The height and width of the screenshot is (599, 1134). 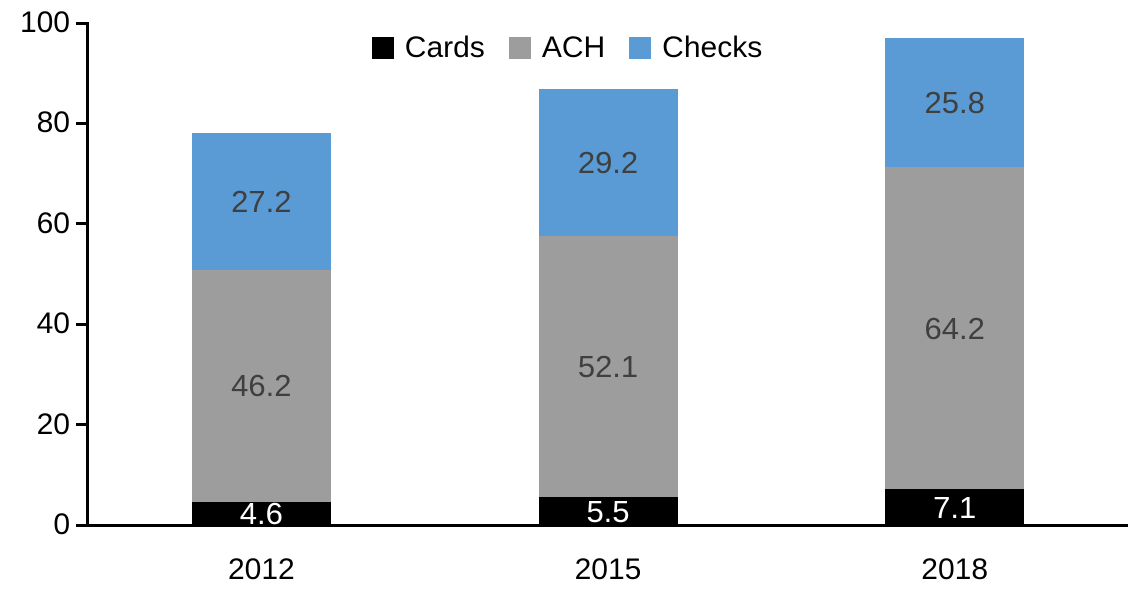 I want to click on legend-item-ach: ACH, so click(x=557, y=48).